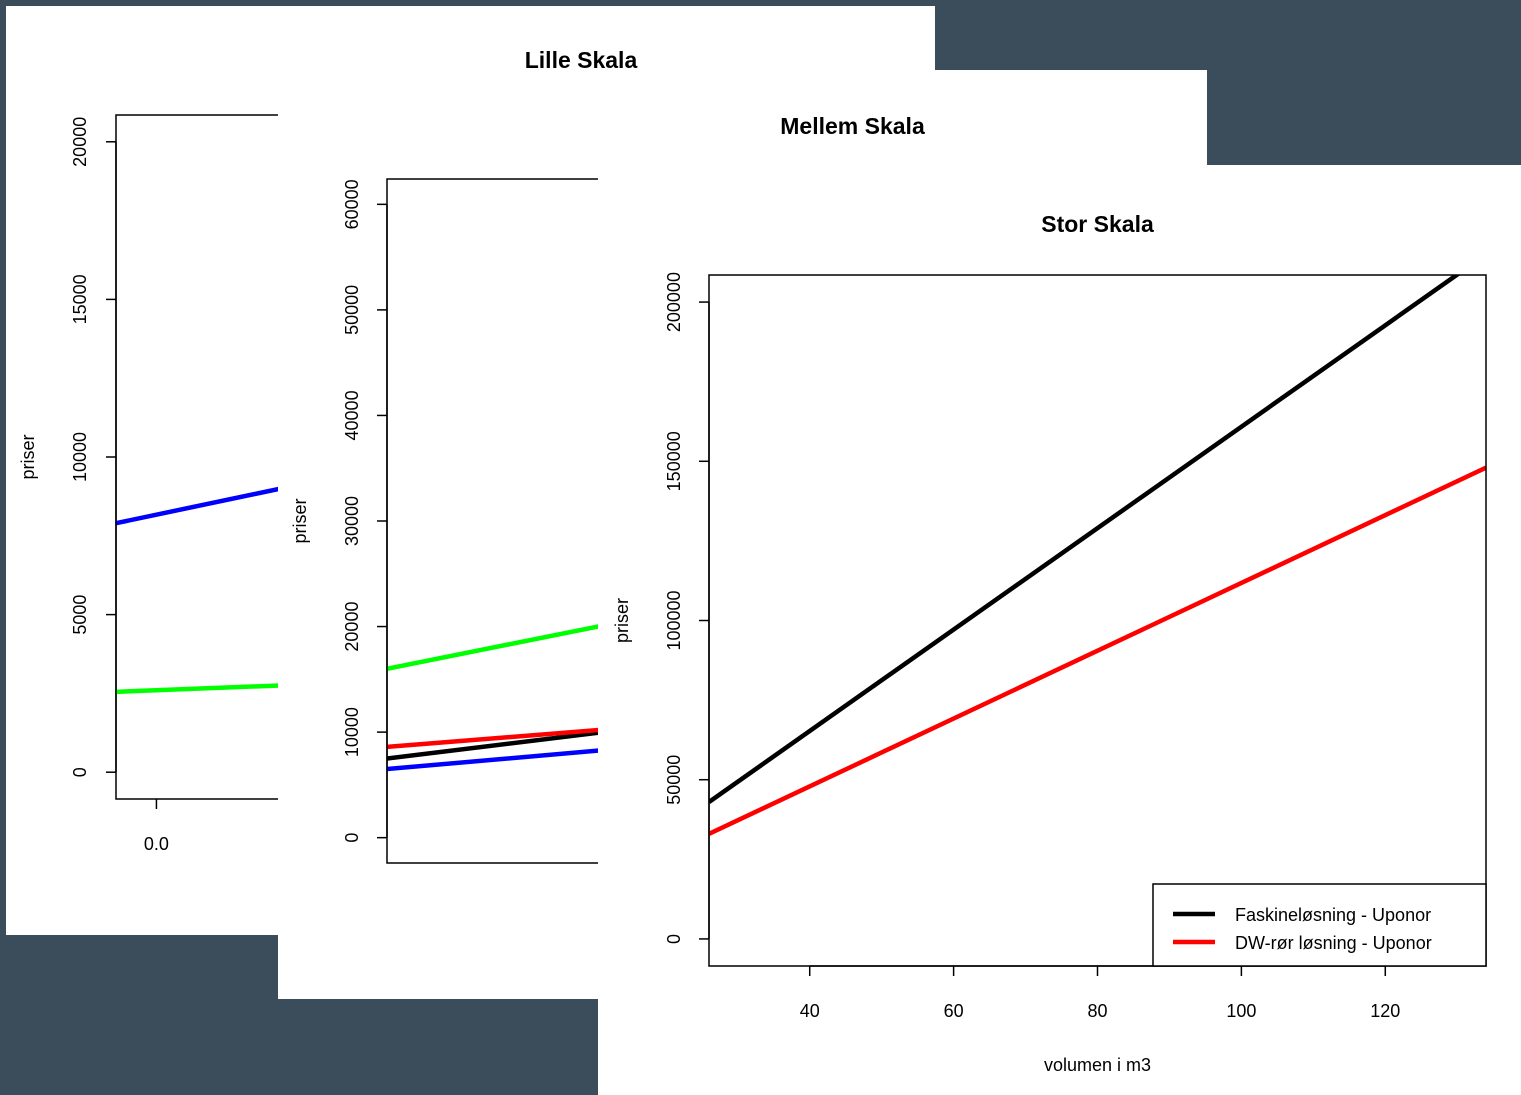  I want to click on y-tick-label: 60000, so click(352, 204).